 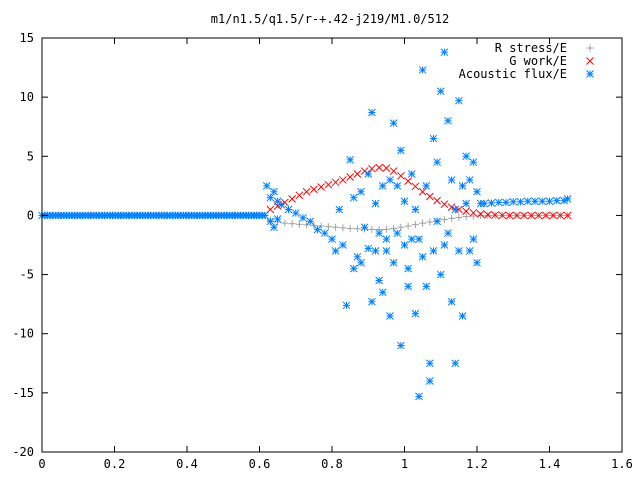 What do you see at coordinates (260, 464) in the screenshot?
I see `x-tick-label: 0.6` at bounding box center [260, 464].